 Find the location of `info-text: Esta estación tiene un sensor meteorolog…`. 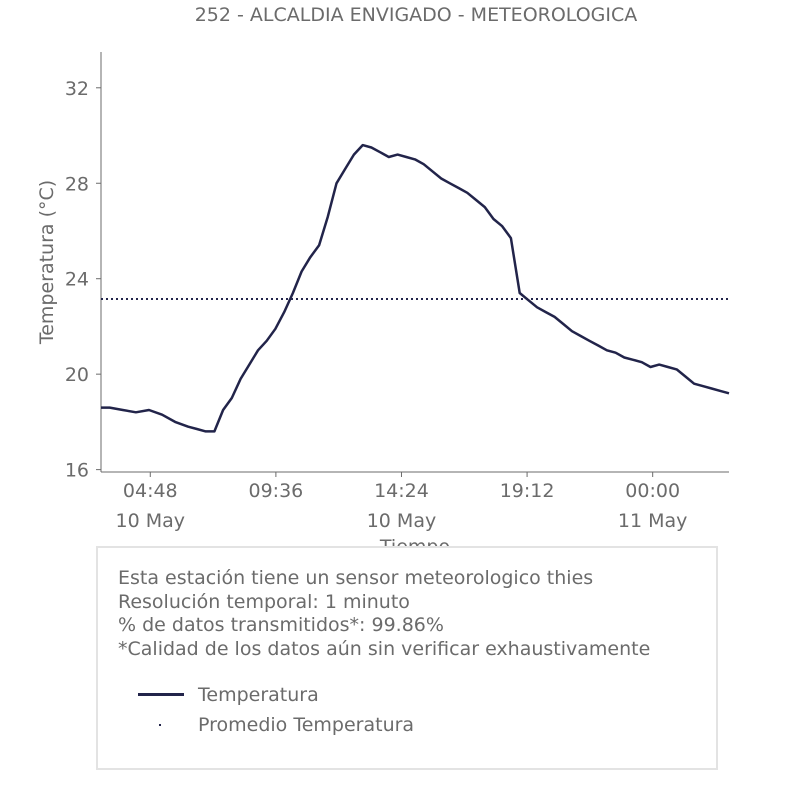

info-text: Esta estación tiene un sensor meteorolog… is located at coordinates (384, 614).